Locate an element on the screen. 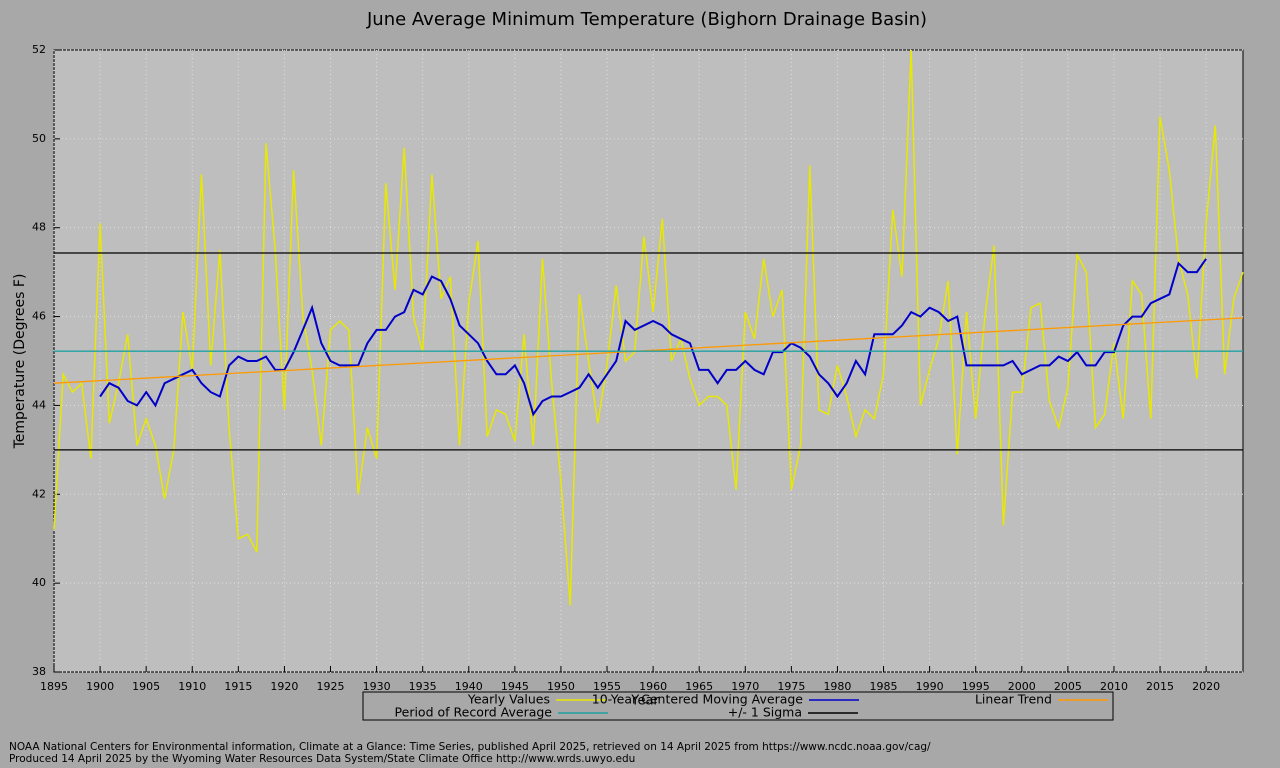 This screenshot has width=1280, height=768. x-axis-label: Year is located at coordinates (644, 701).